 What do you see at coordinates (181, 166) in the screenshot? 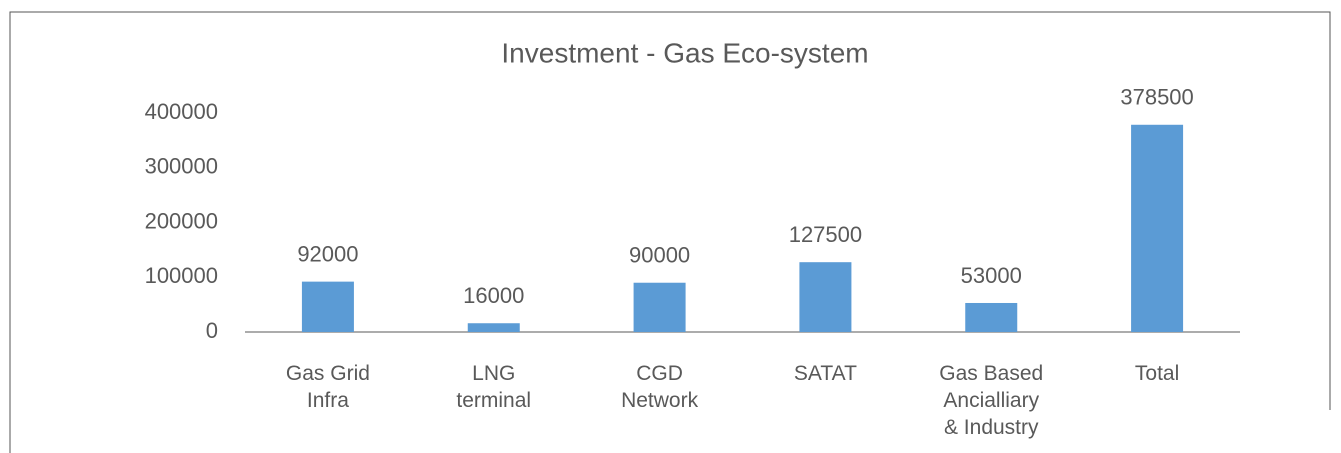
I see `y-tick-label: 300000` at bounding box center [181, 166].